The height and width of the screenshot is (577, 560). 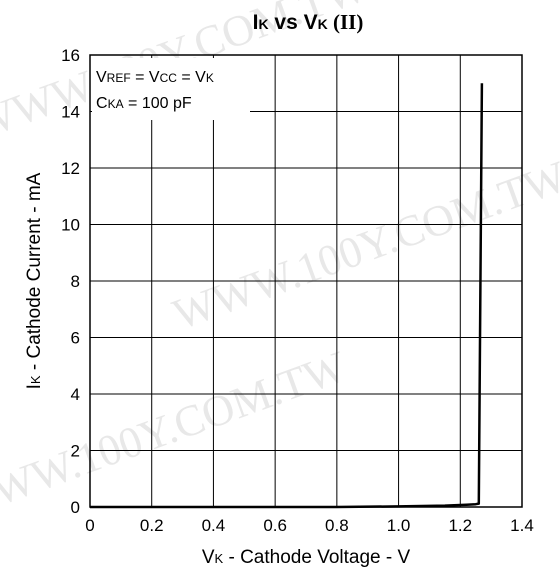 I want to click on x-axis-label: VK - Cathode Voltage - V, so click(x=306, y=557).